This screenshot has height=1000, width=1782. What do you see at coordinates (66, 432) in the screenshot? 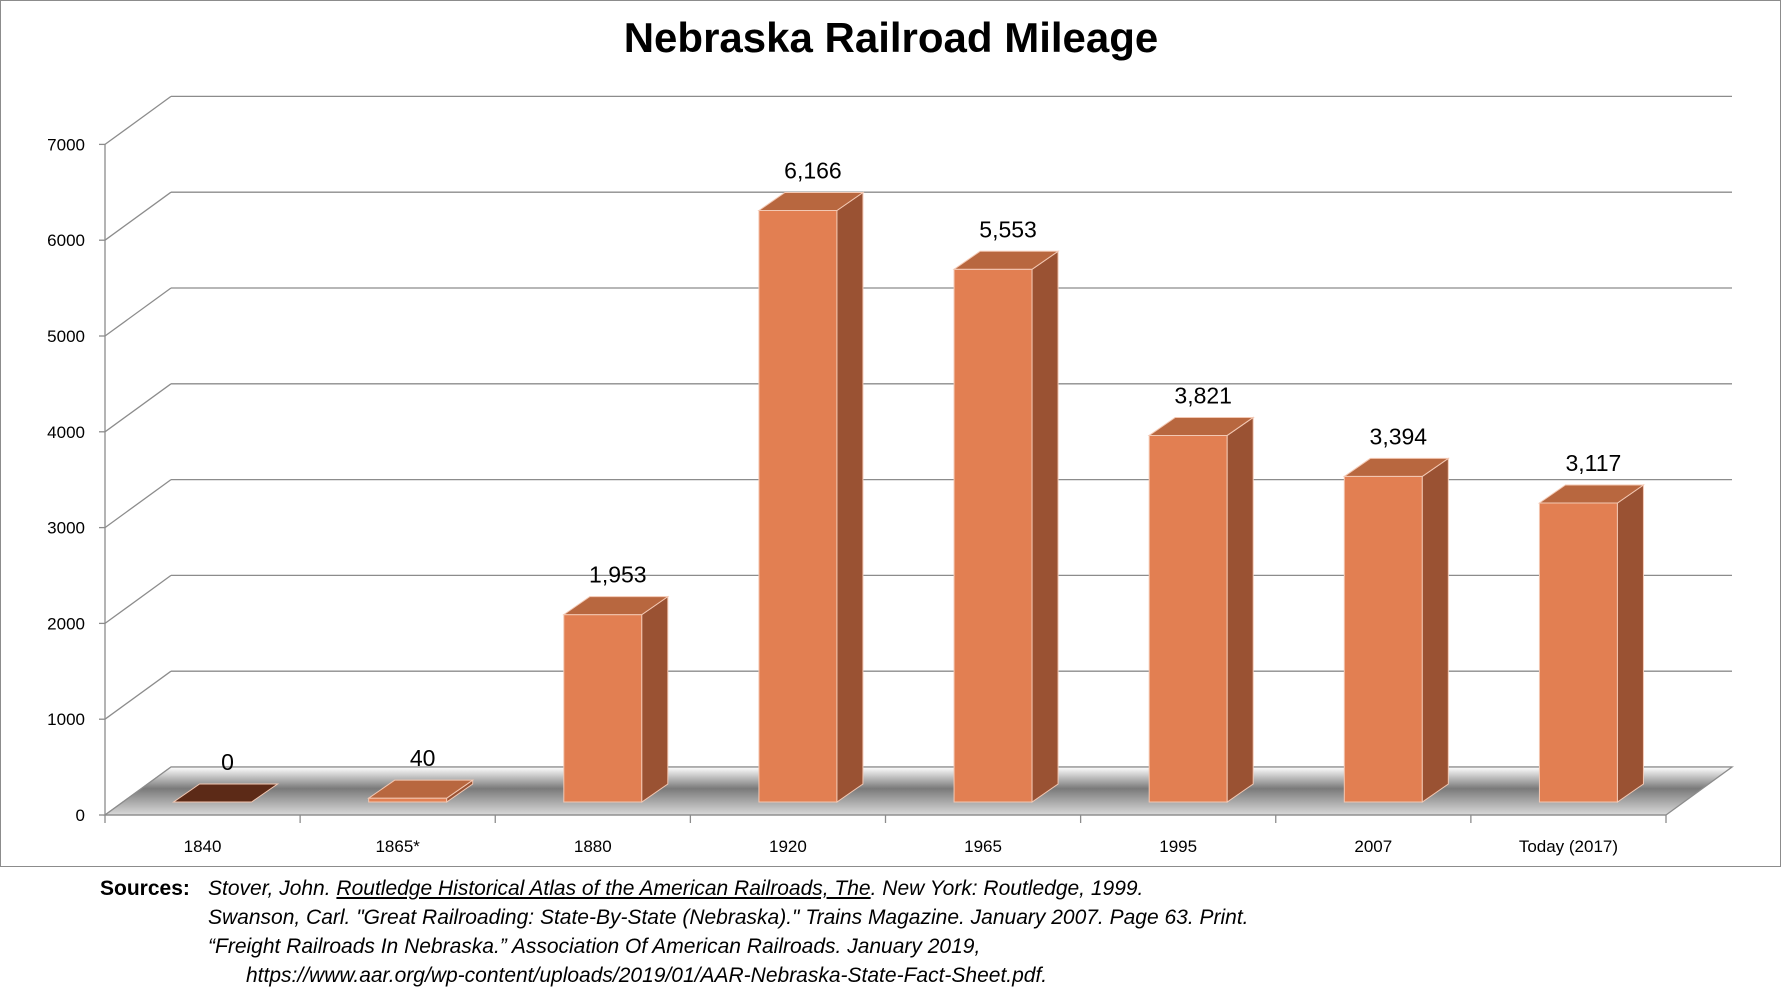
I see `y-tick-label: 4000` at bounding box center [66, 432].